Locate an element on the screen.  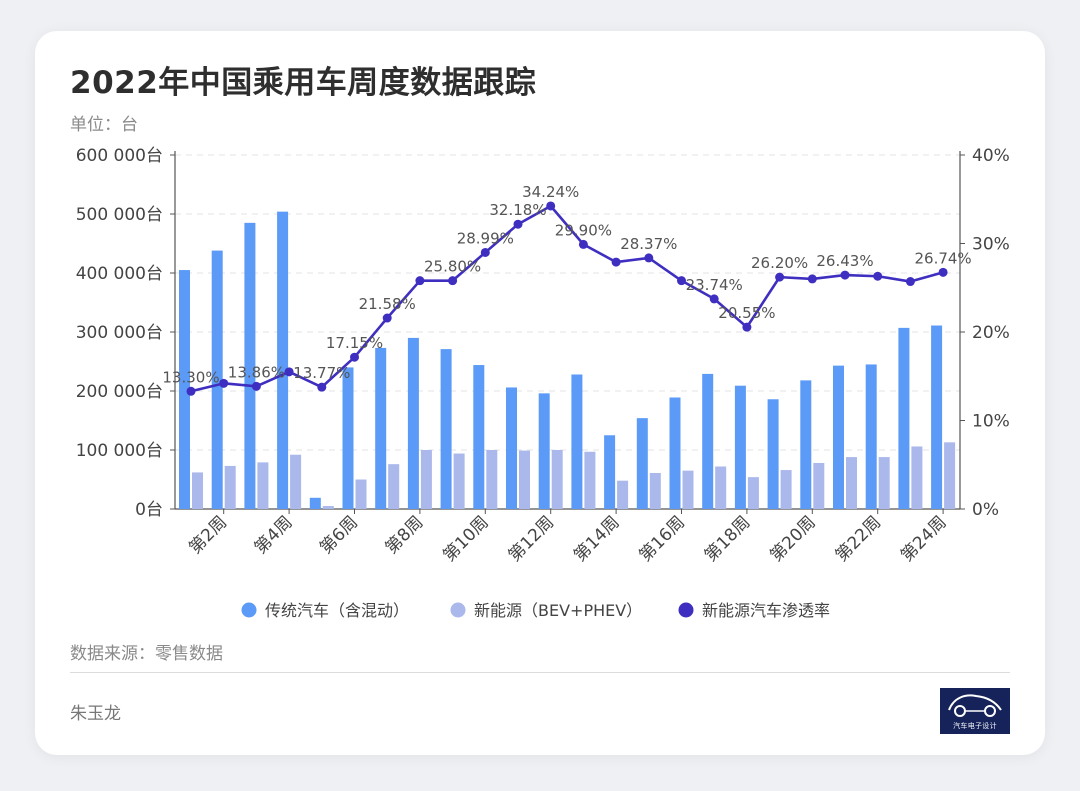
y-left-tick-label: 0台 is located at coordinates (149, 510).